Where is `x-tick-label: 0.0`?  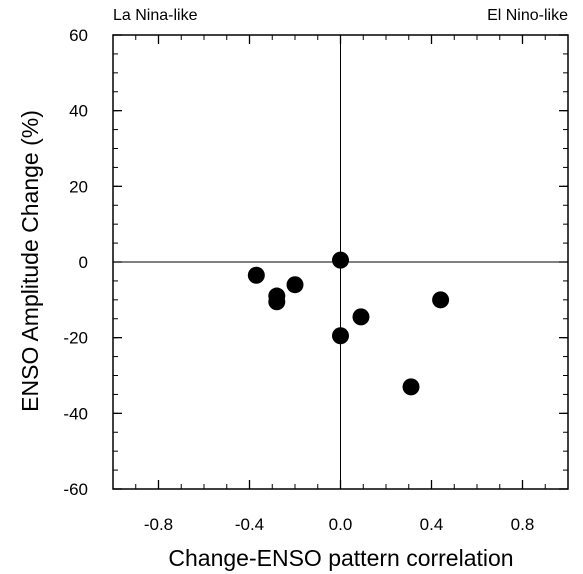 x-tick-label: 0.0 is located at coordinates (341, 524).